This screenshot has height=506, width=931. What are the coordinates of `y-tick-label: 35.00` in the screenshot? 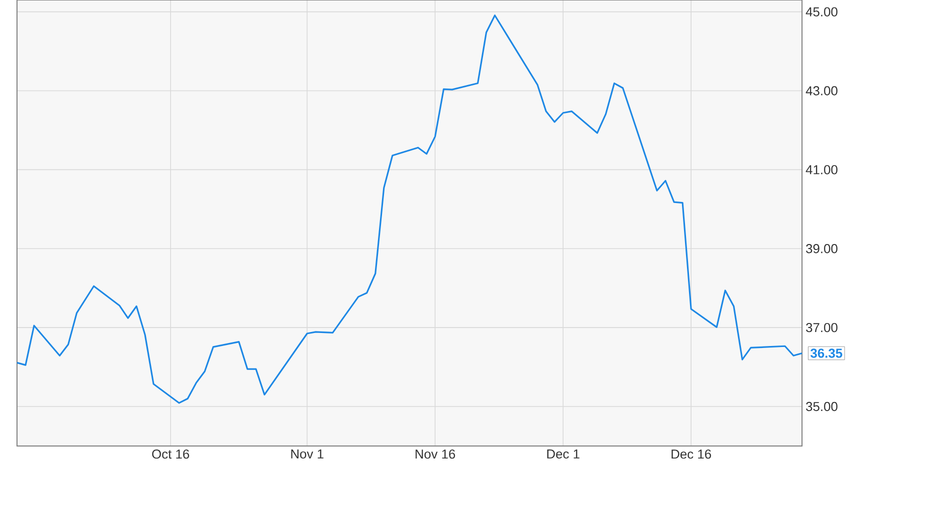 It's located at (822, 407).